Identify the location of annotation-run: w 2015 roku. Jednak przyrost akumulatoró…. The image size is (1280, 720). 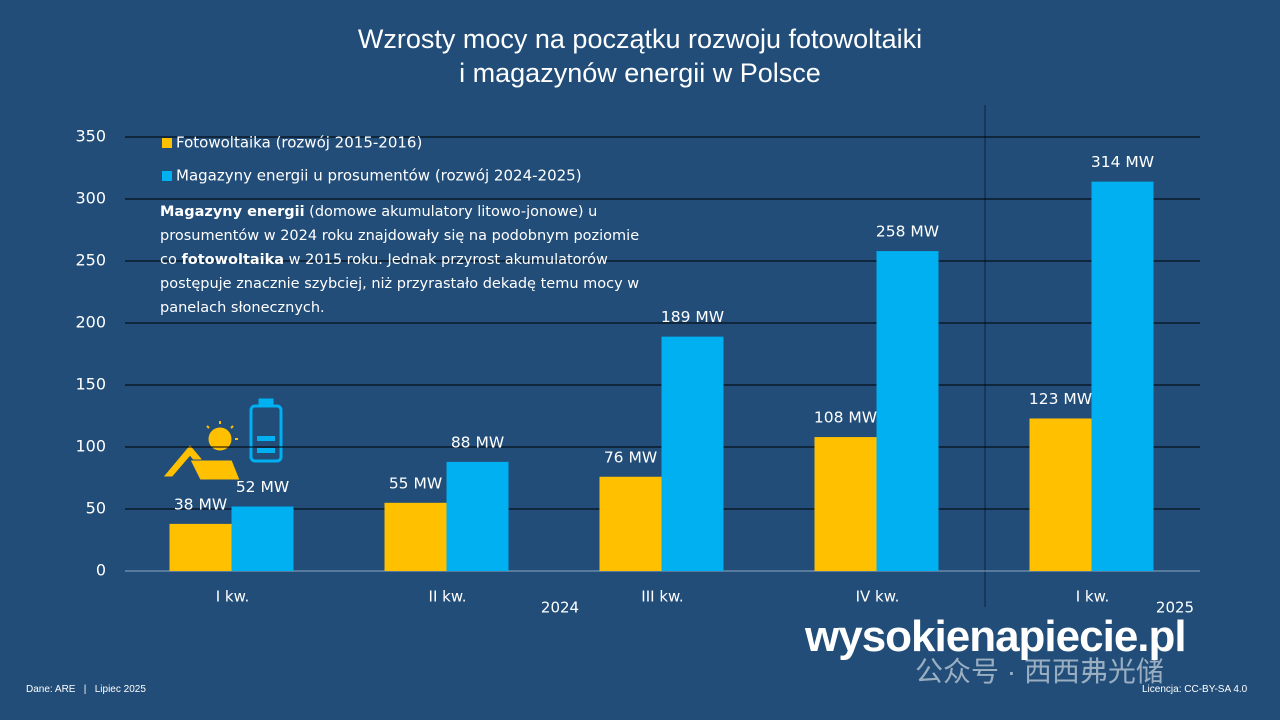
(400, 284).